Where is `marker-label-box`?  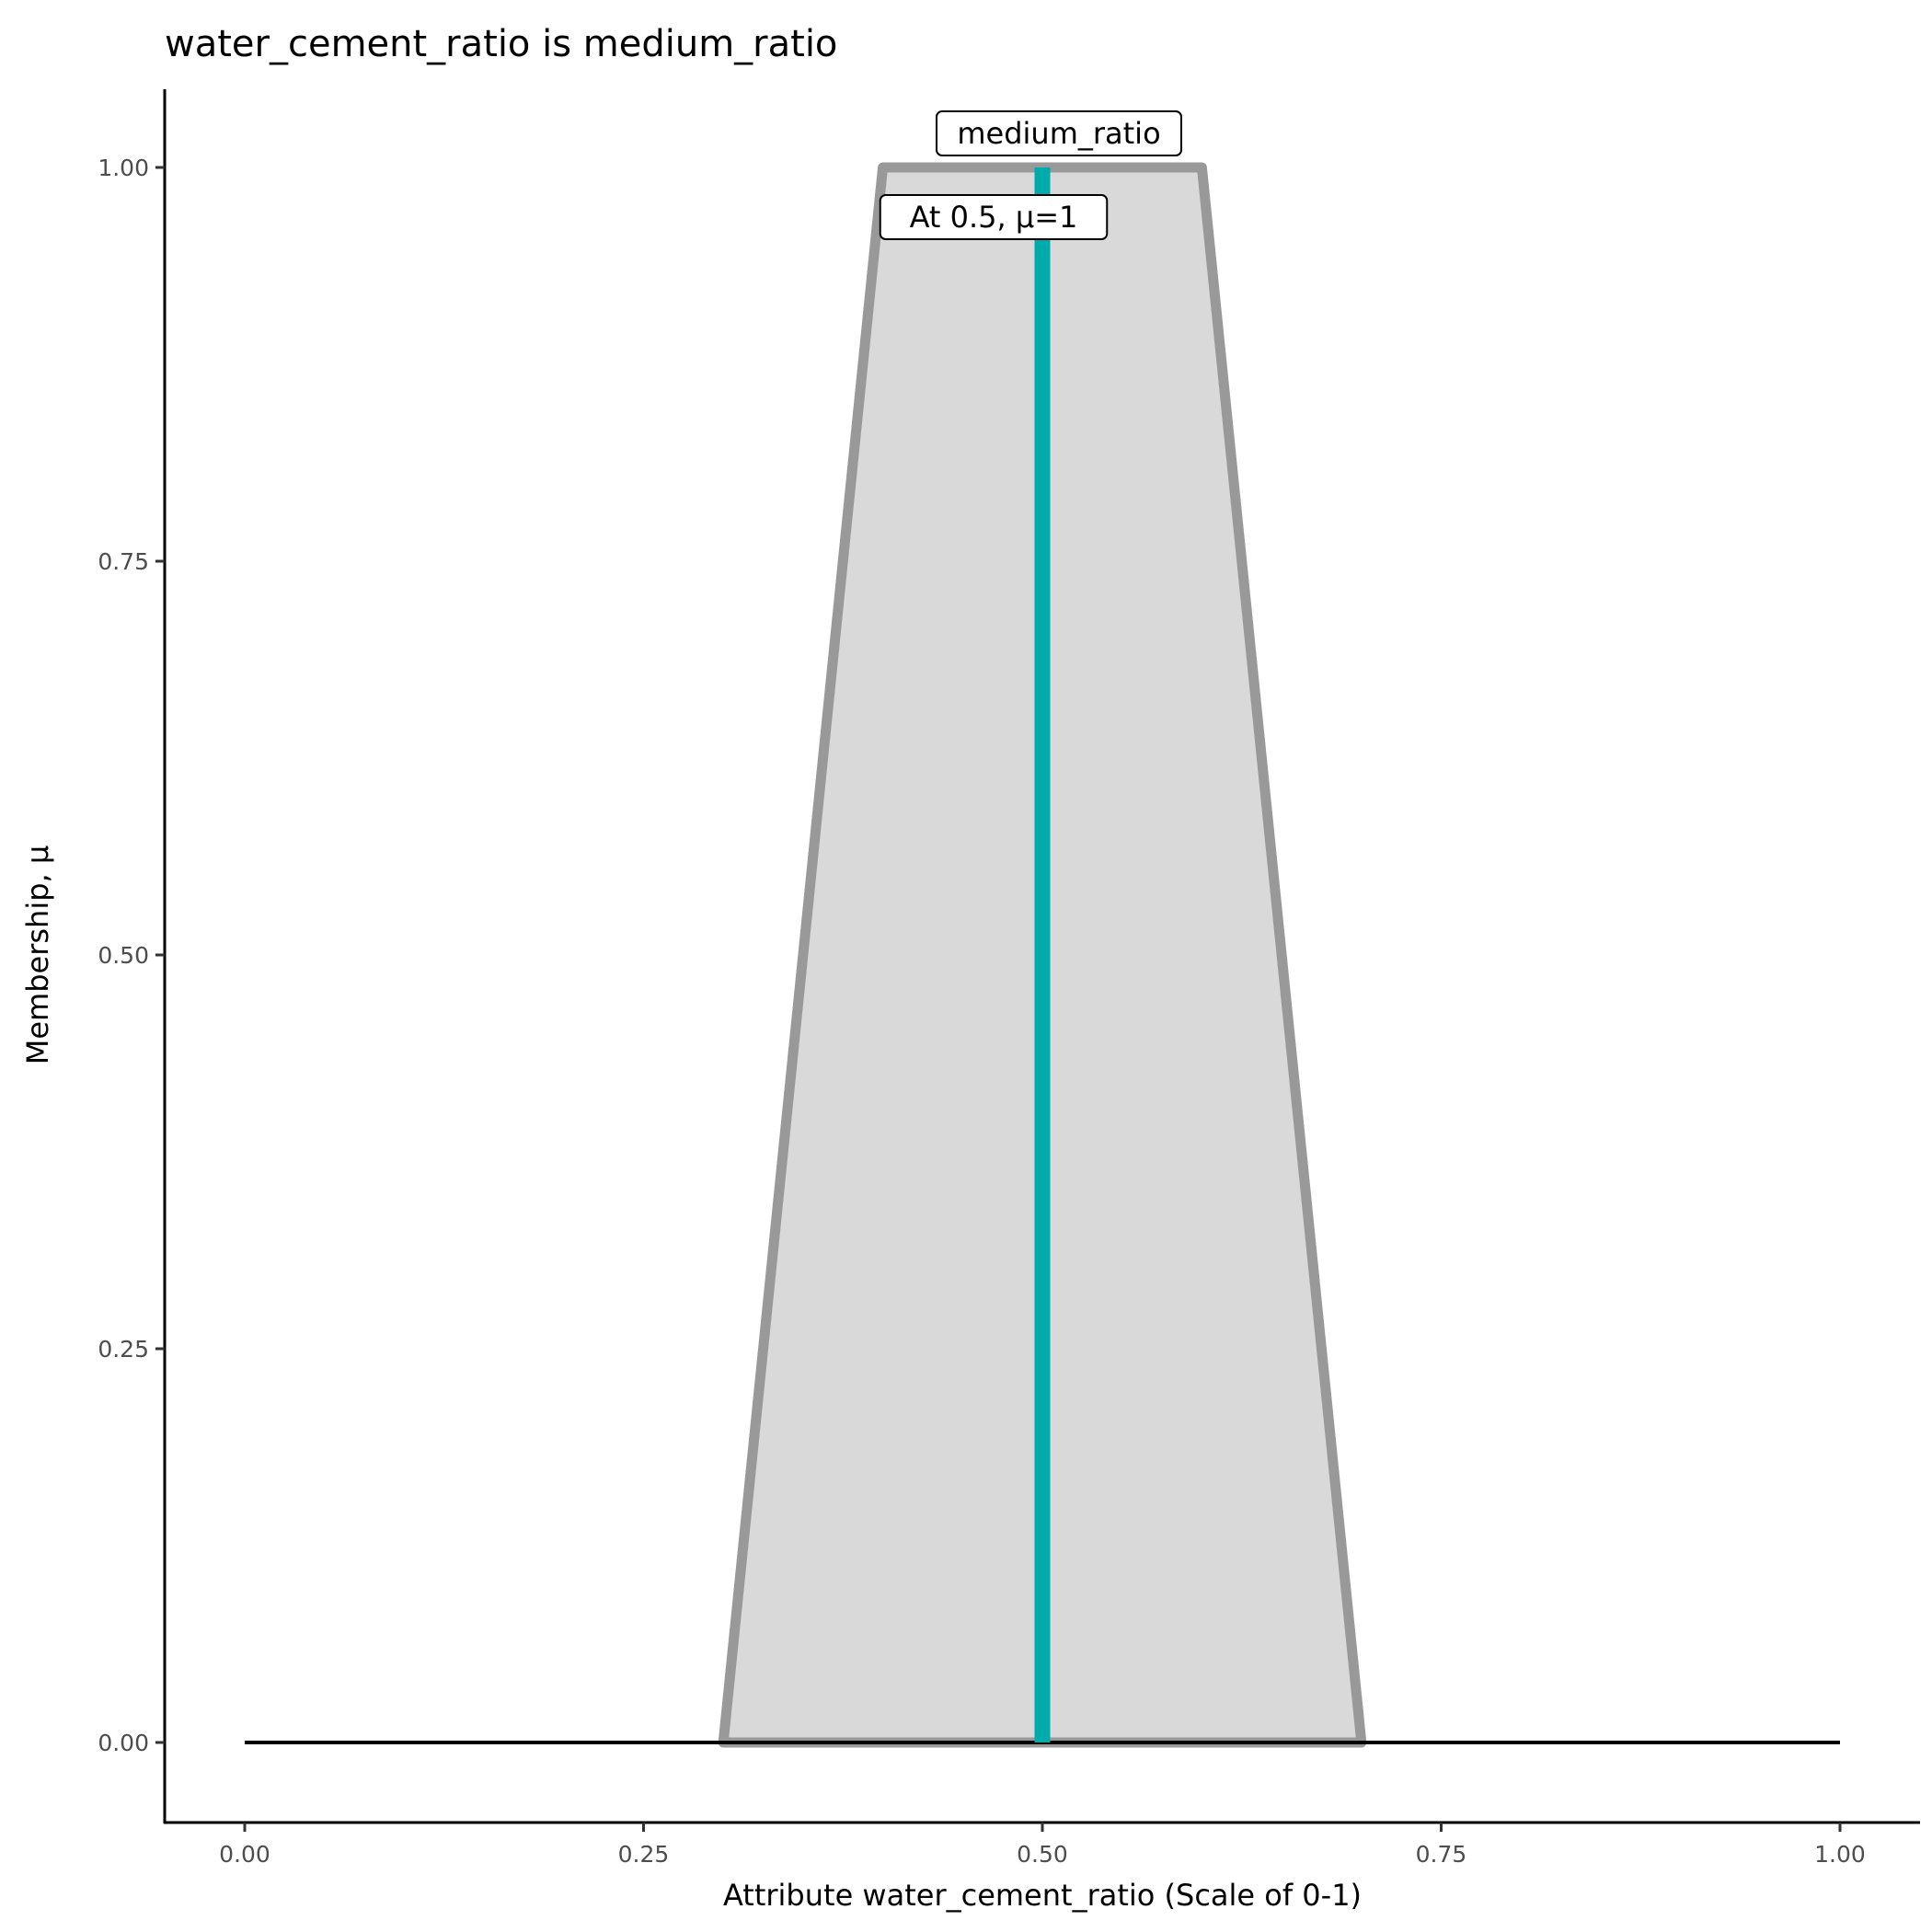 marker-label-box is located at coordinates (994, 217).